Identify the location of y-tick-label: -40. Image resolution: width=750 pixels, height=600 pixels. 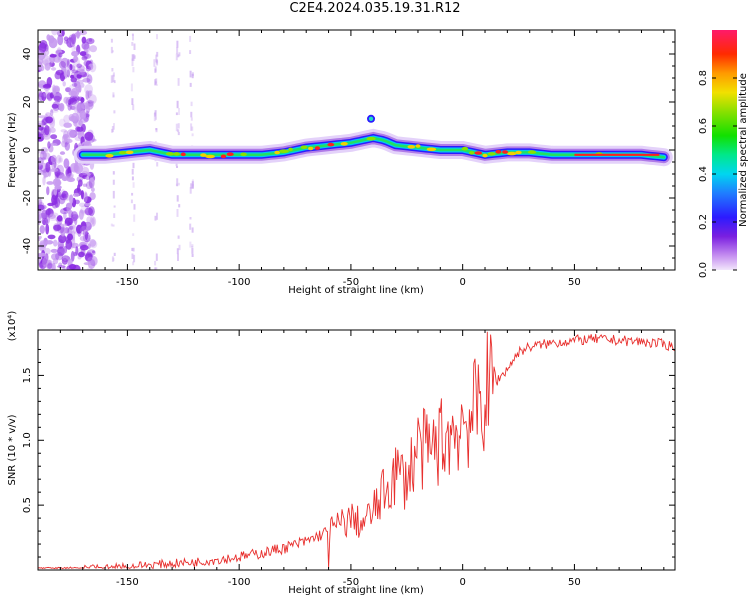
(27, 246).